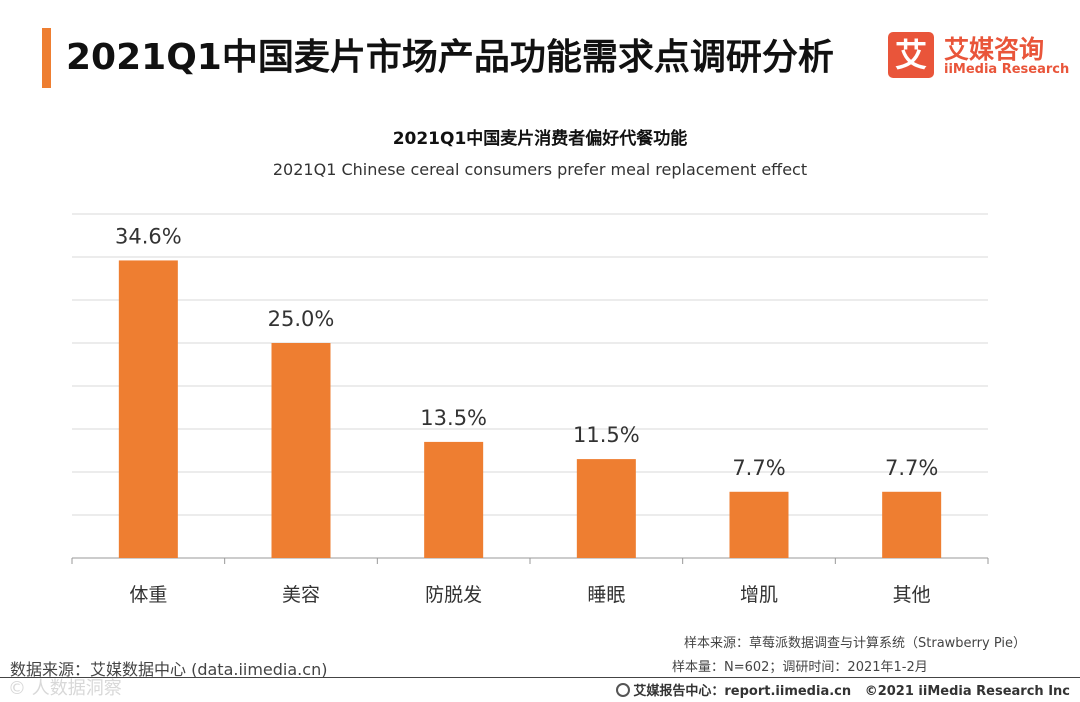 This screenshot has width=1080, height=702. I want to click on data-source: 数据来源：艾媒数据中心 (data.iimedia.cn), so click(169, 669).